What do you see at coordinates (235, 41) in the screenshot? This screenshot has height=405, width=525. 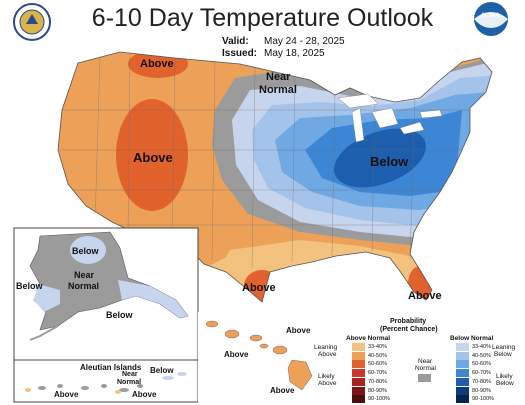 I see `valid-label: Valid:` at bounding box center [235, 41].